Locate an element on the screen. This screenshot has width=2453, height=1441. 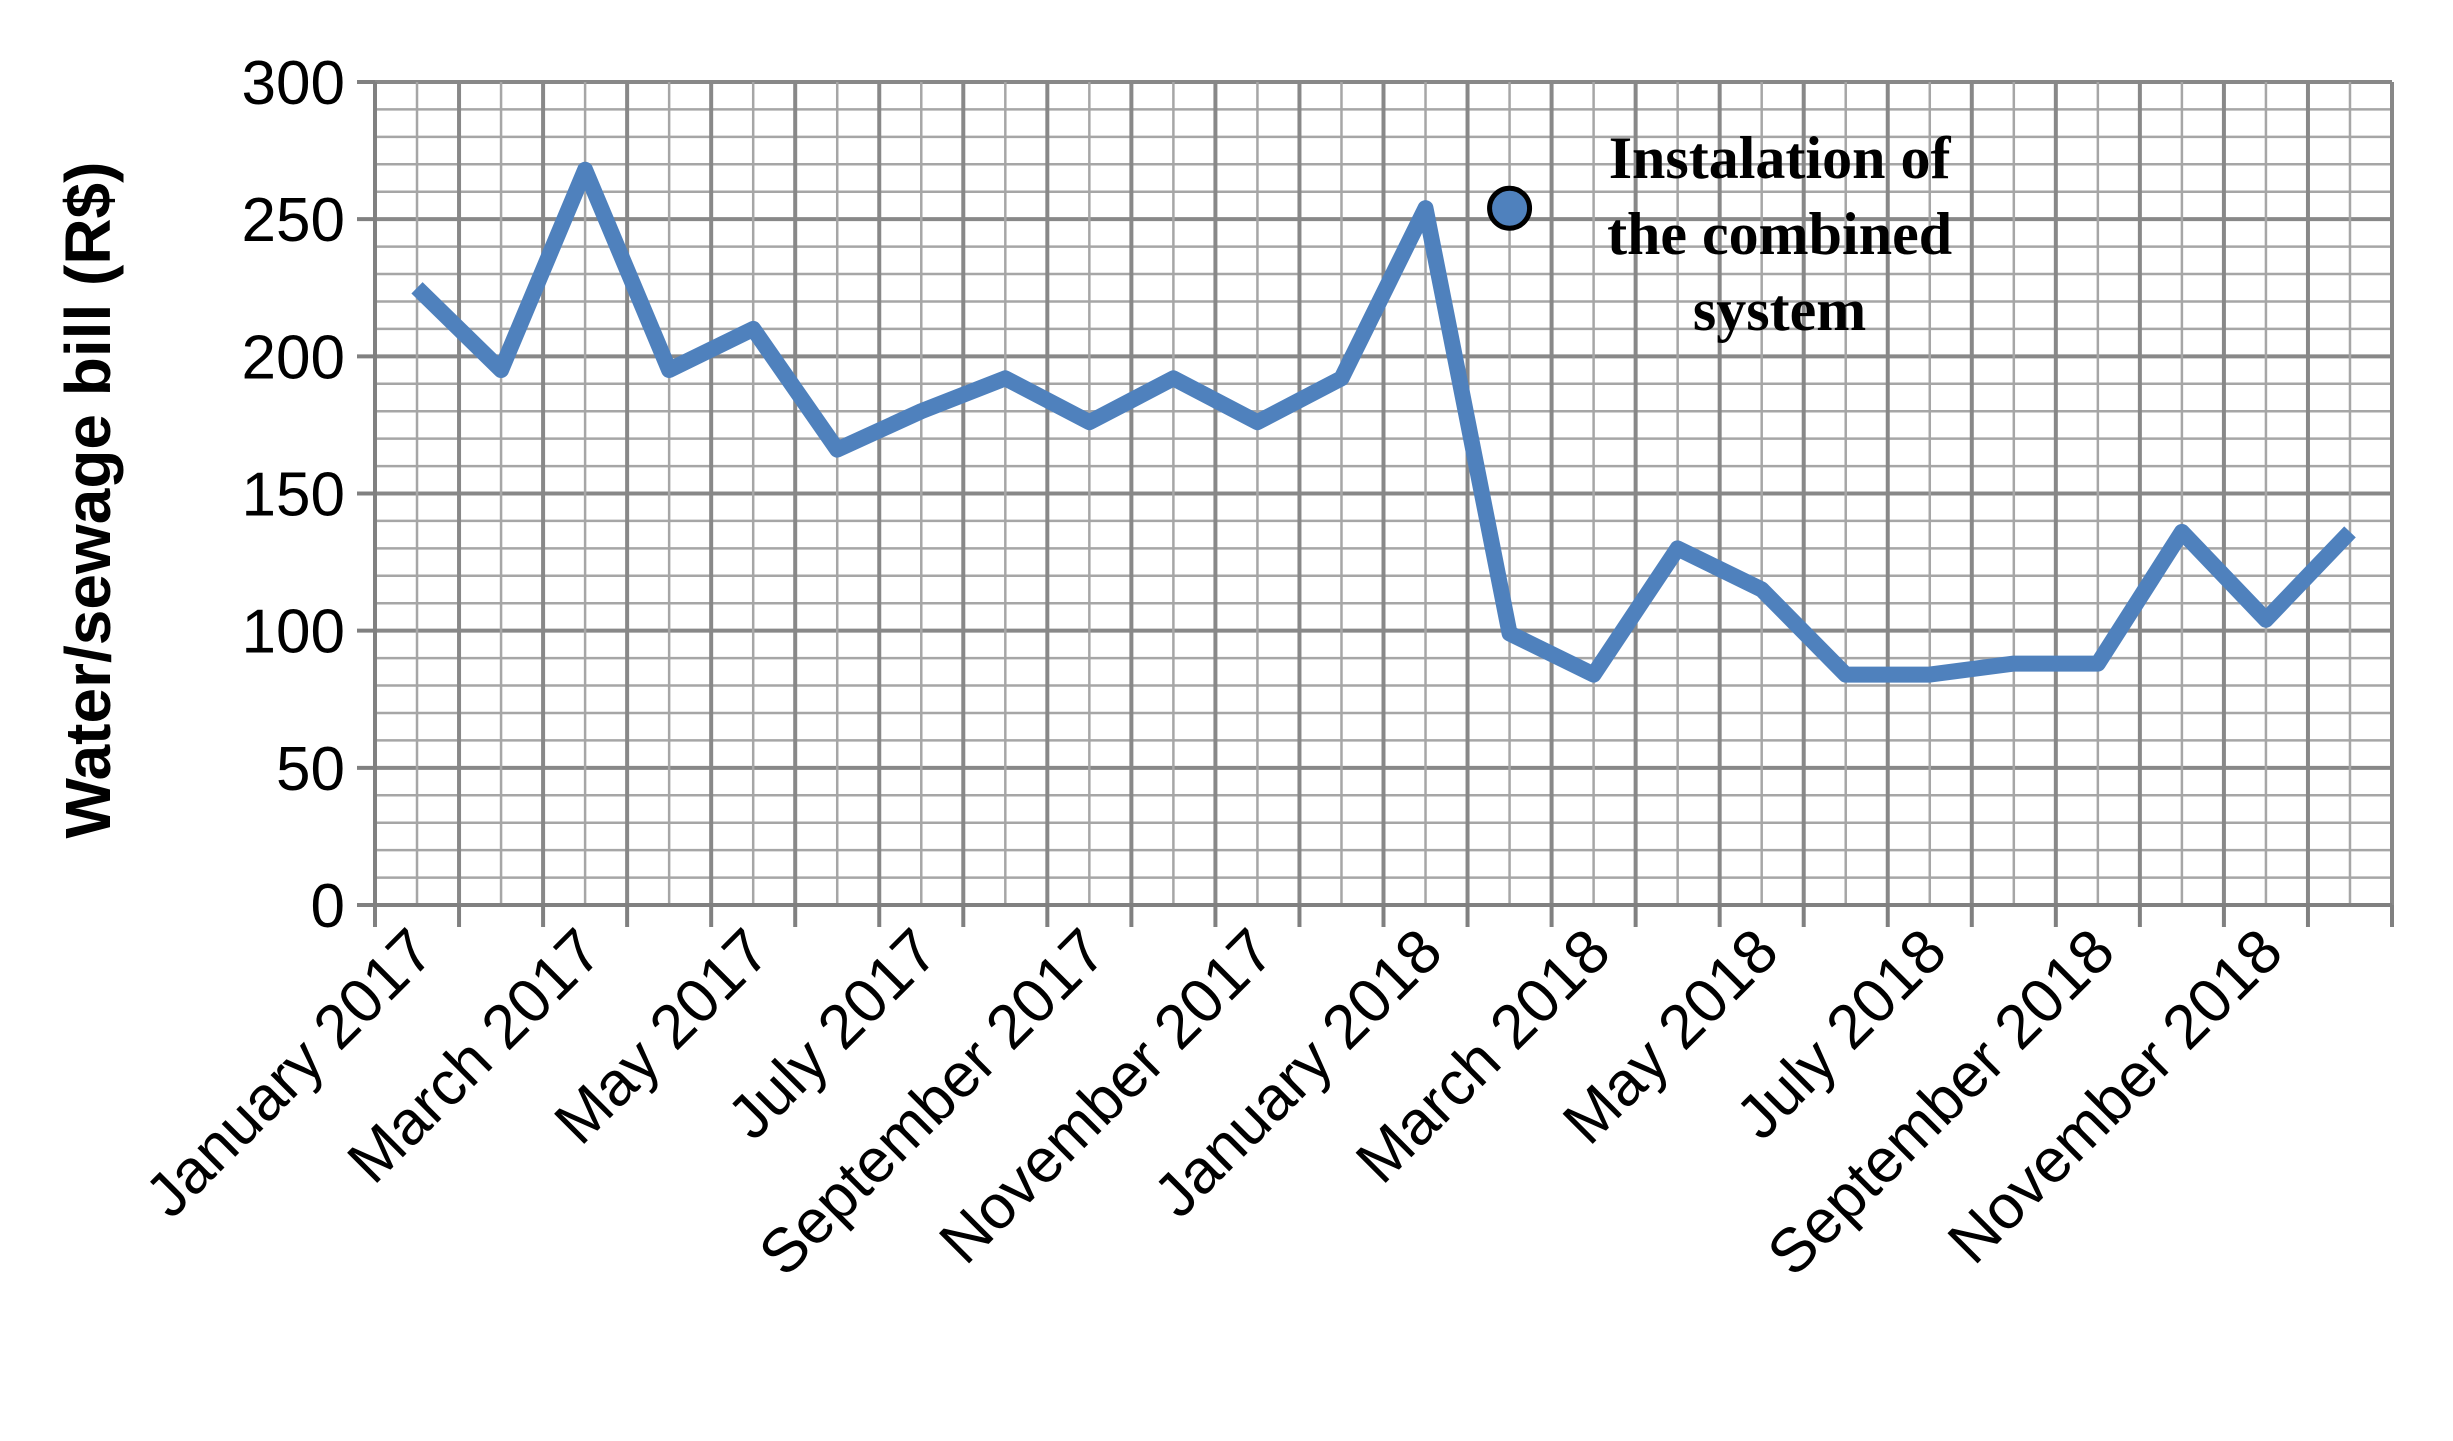
annotation-line: the combined is located at coordinates (1779, 234).